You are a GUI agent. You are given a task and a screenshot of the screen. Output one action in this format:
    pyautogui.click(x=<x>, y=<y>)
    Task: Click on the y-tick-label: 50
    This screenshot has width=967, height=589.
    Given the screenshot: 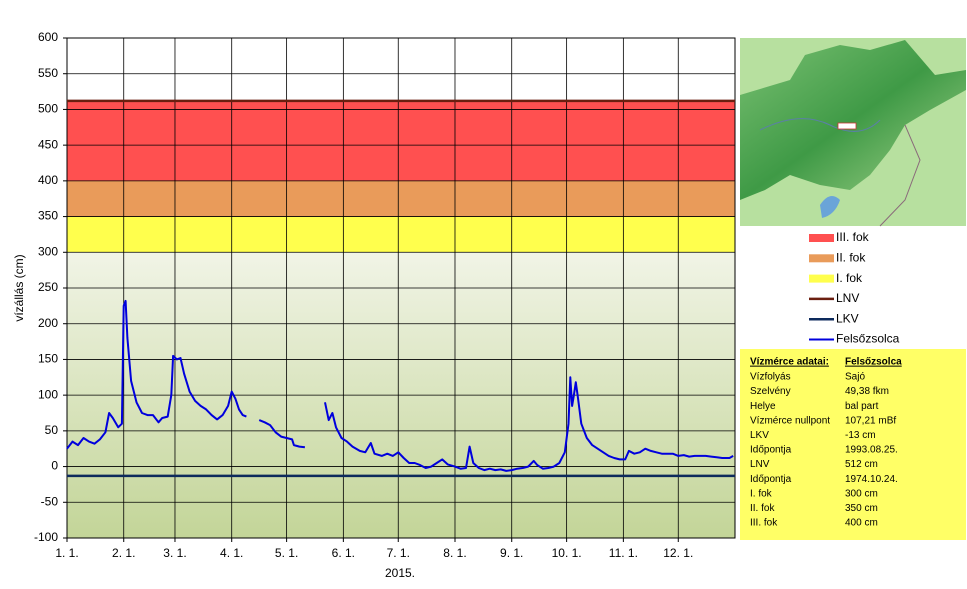 What is the action you would take?
    pyautogui.click(x=52, y=430)
    